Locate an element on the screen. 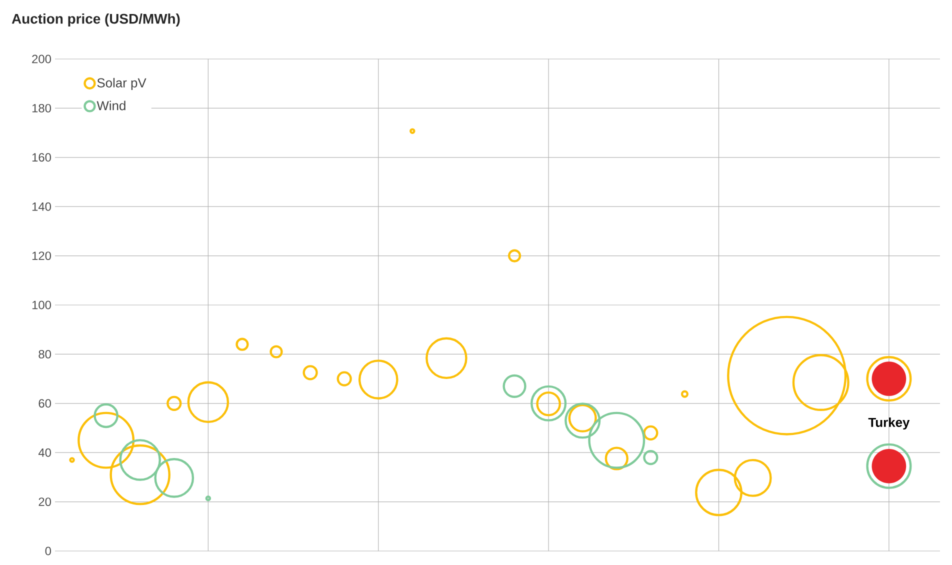 The width and height of the screenshot is (952, 565). y-tick-label: 40 is located at coordinates (45, 452).